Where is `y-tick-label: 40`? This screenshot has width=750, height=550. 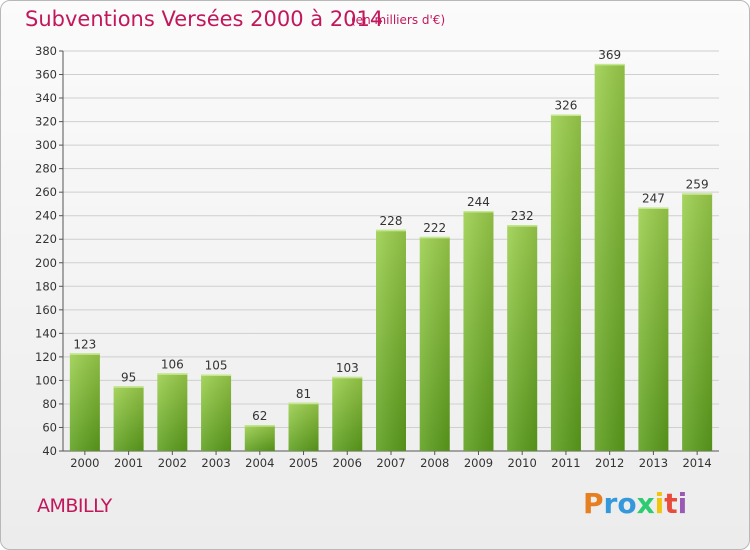
y-tick-label: 40 is located at coordinates (49, 451).